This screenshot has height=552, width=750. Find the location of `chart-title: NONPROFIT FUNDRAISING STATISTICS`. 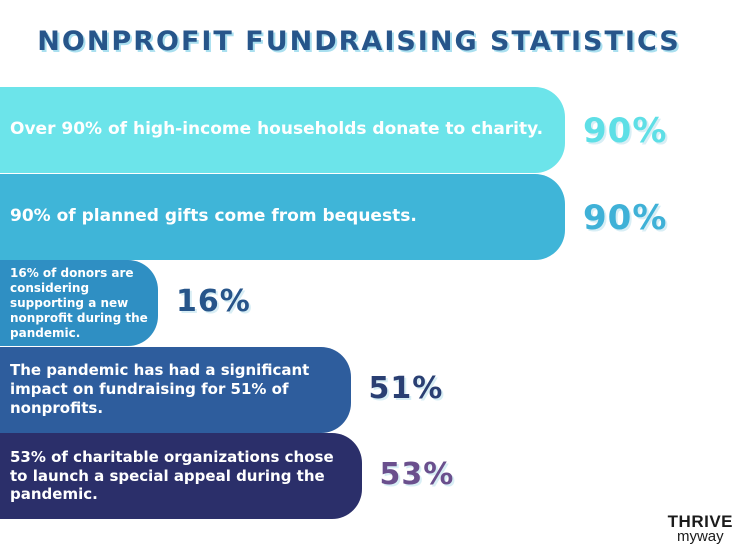

chart-title: NONPROFIT FUNDRAISING STATISTICS is located at coordinates (359, 41).